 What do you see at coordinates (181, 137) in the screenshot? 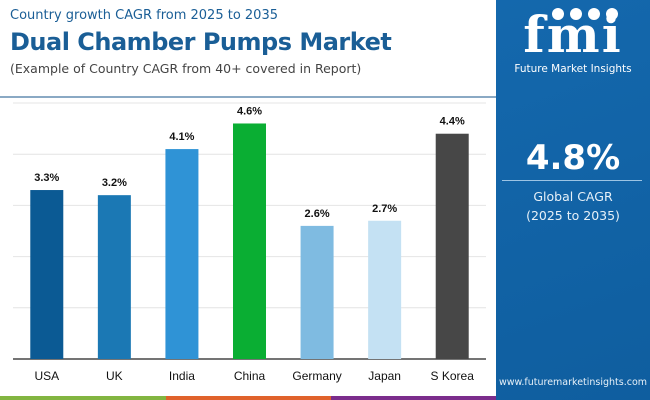
I see `data-label: 4.1%` at bounding box center [181, 137].